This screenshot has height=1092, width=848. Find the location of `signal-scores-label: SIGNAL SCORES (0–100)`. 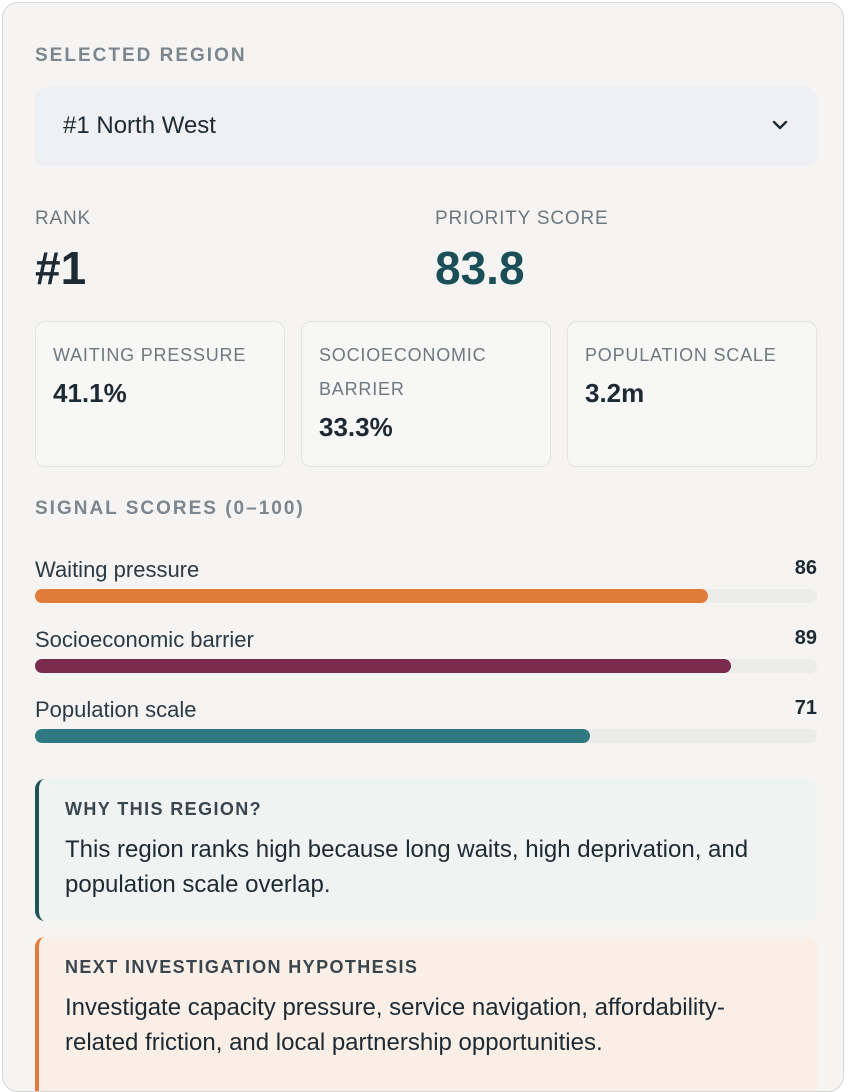

signal-scores-label: SIGNAL SCORES (0–100) is located at coordinates (170, 508).